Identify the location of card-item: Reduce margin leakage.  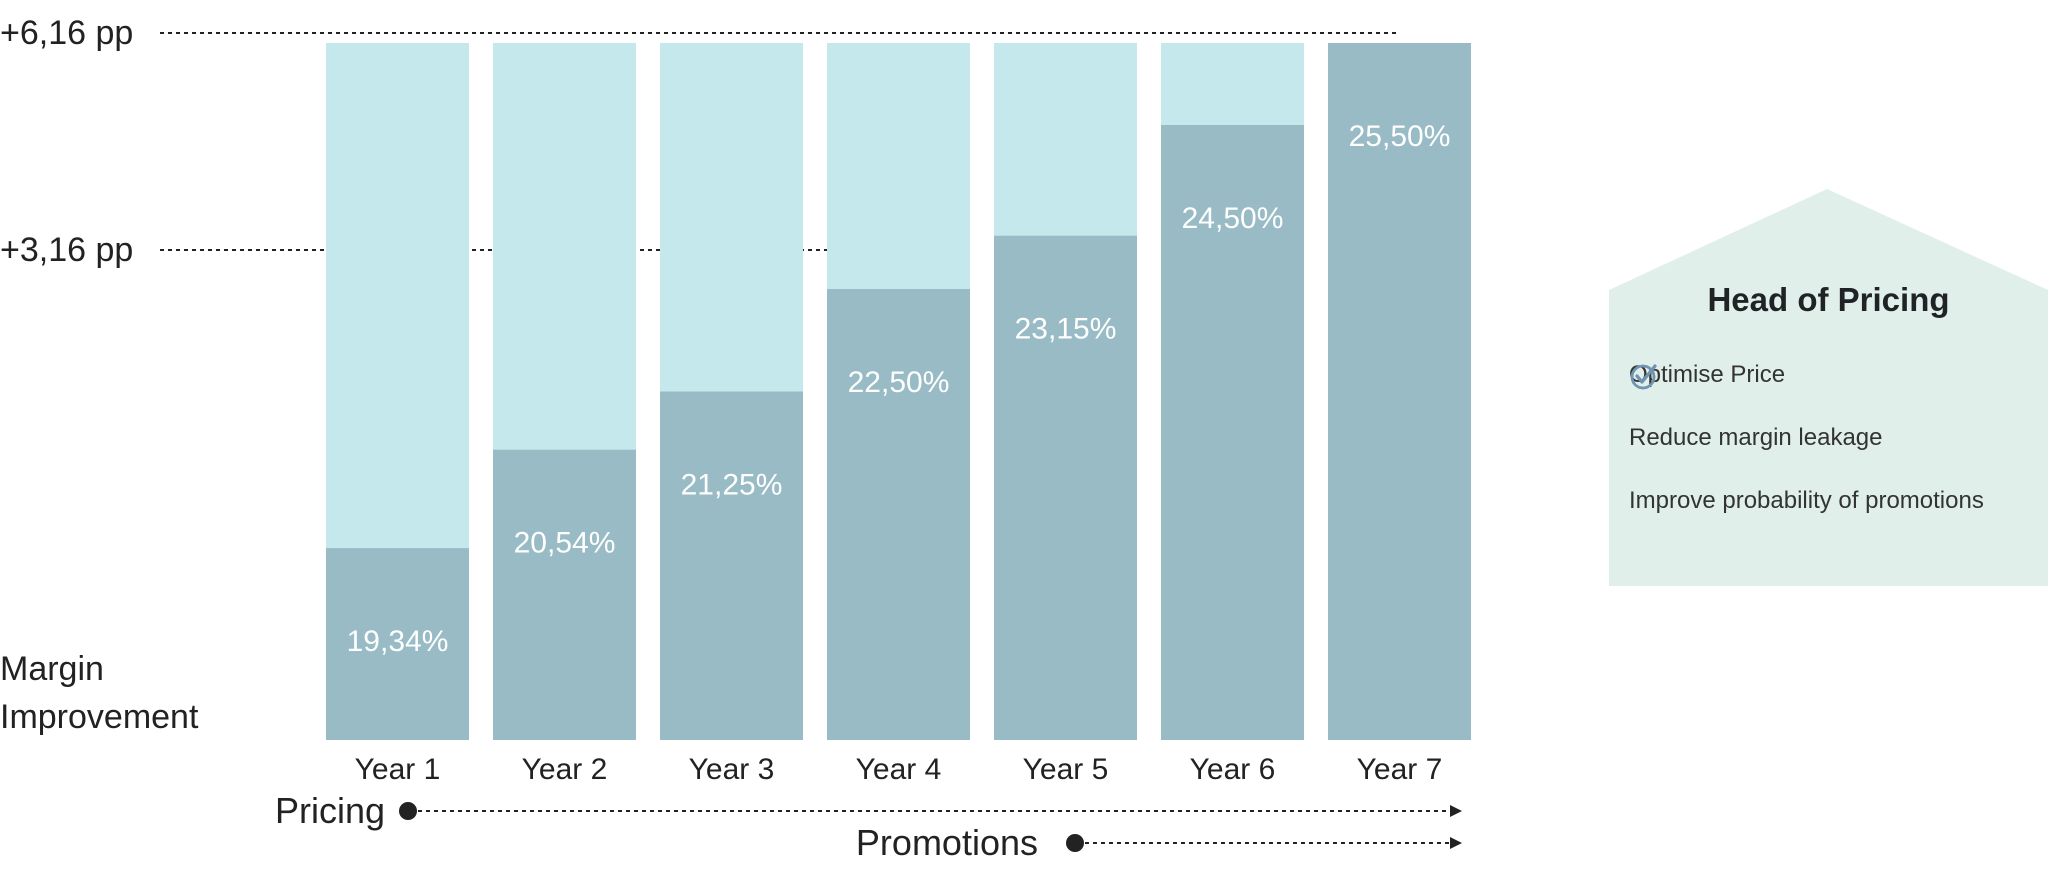
(1806, 408).